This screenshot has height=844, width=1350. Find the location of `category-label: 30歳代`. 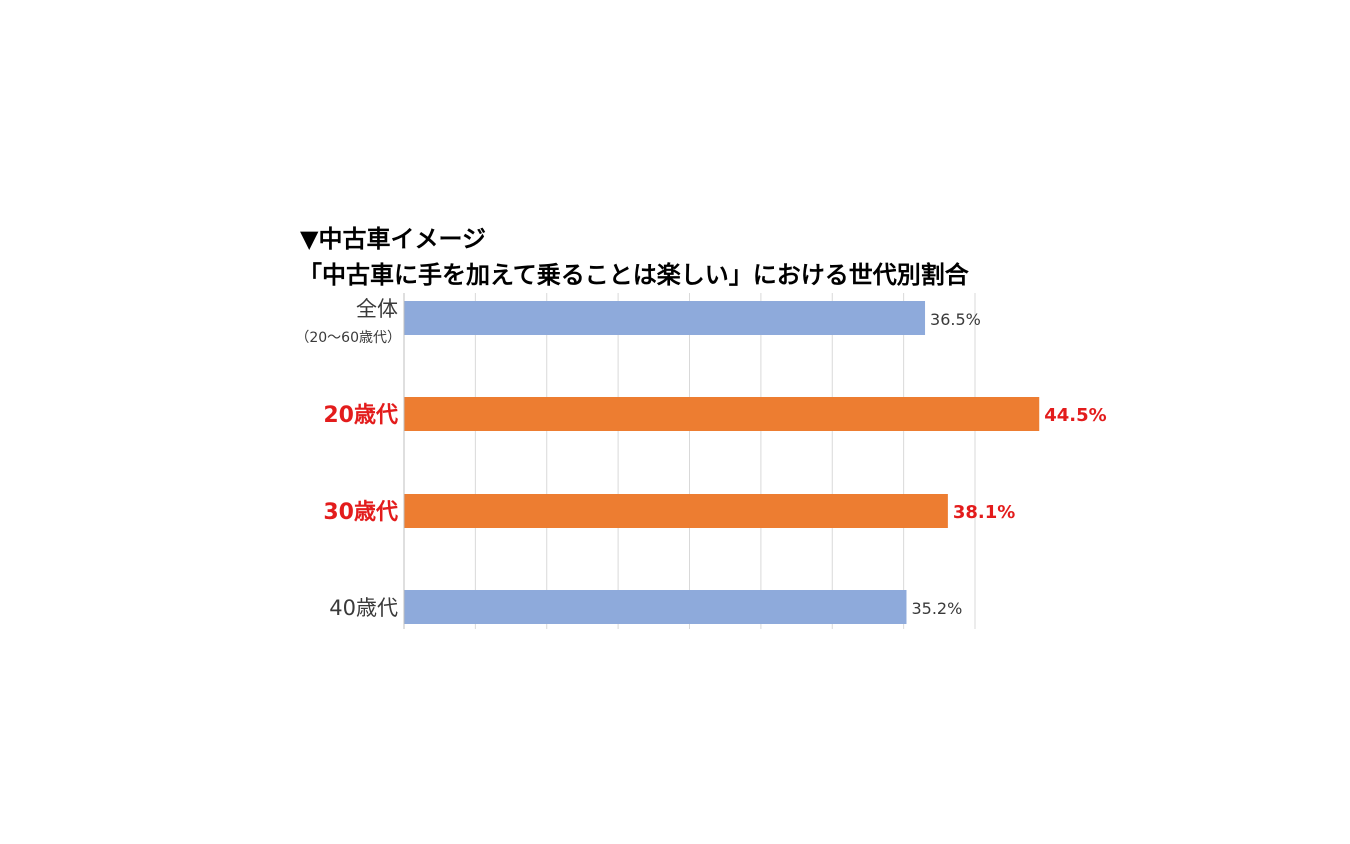

category-label: 30歳代 is located at coordinates (360, 512).